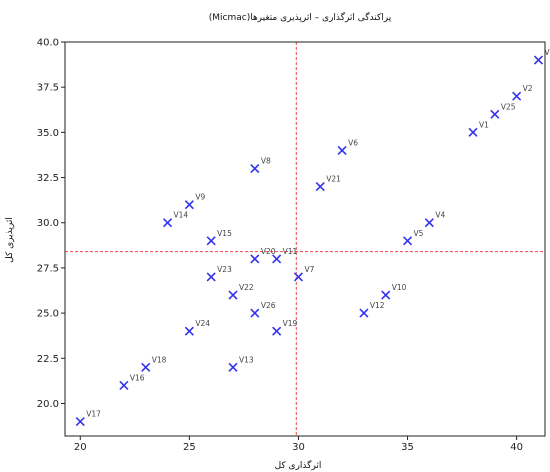  Describe the element at coordinates (48, 178) in the screenshot. I see `y-tick-label: 32.5` at that location.